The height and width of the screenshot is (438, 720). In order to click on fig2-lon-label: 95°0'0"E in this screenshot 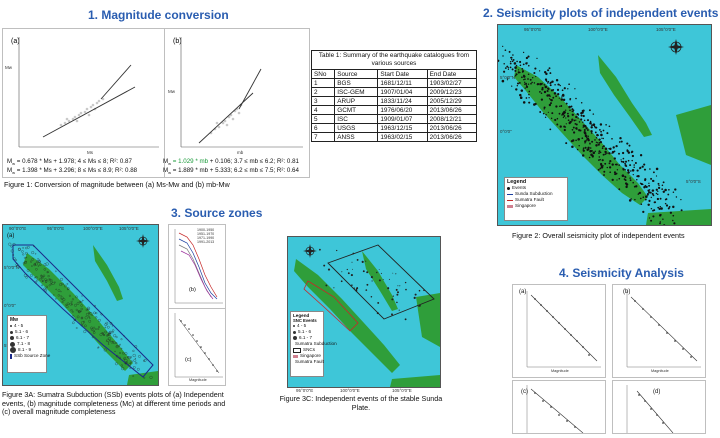, I will do `click(533, 29)`.